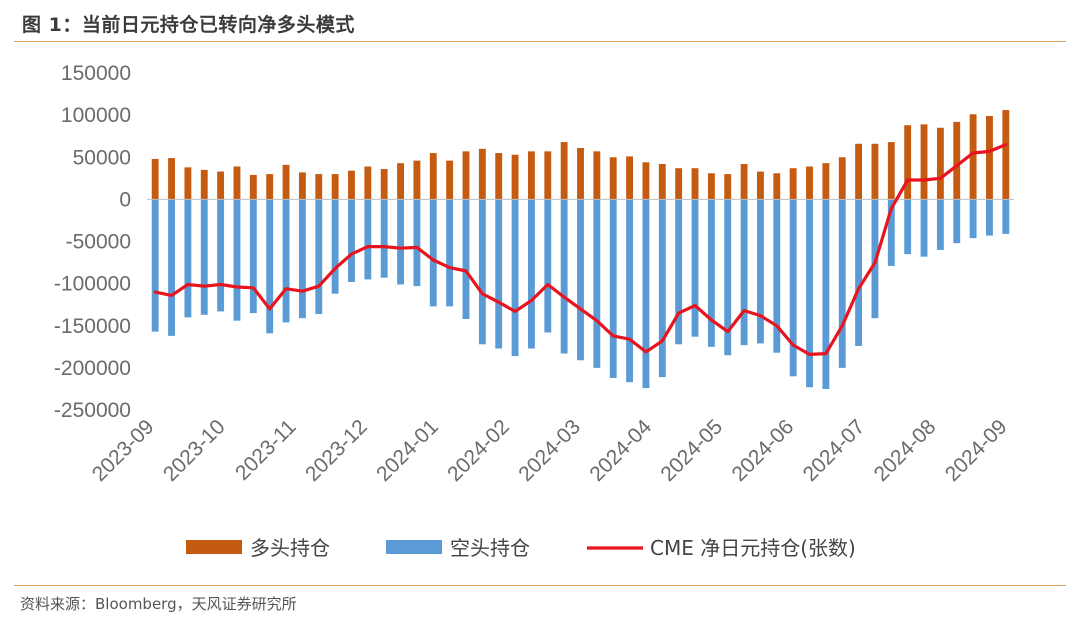  I want to click on y-tick-label: -250000, so click(92, 410).